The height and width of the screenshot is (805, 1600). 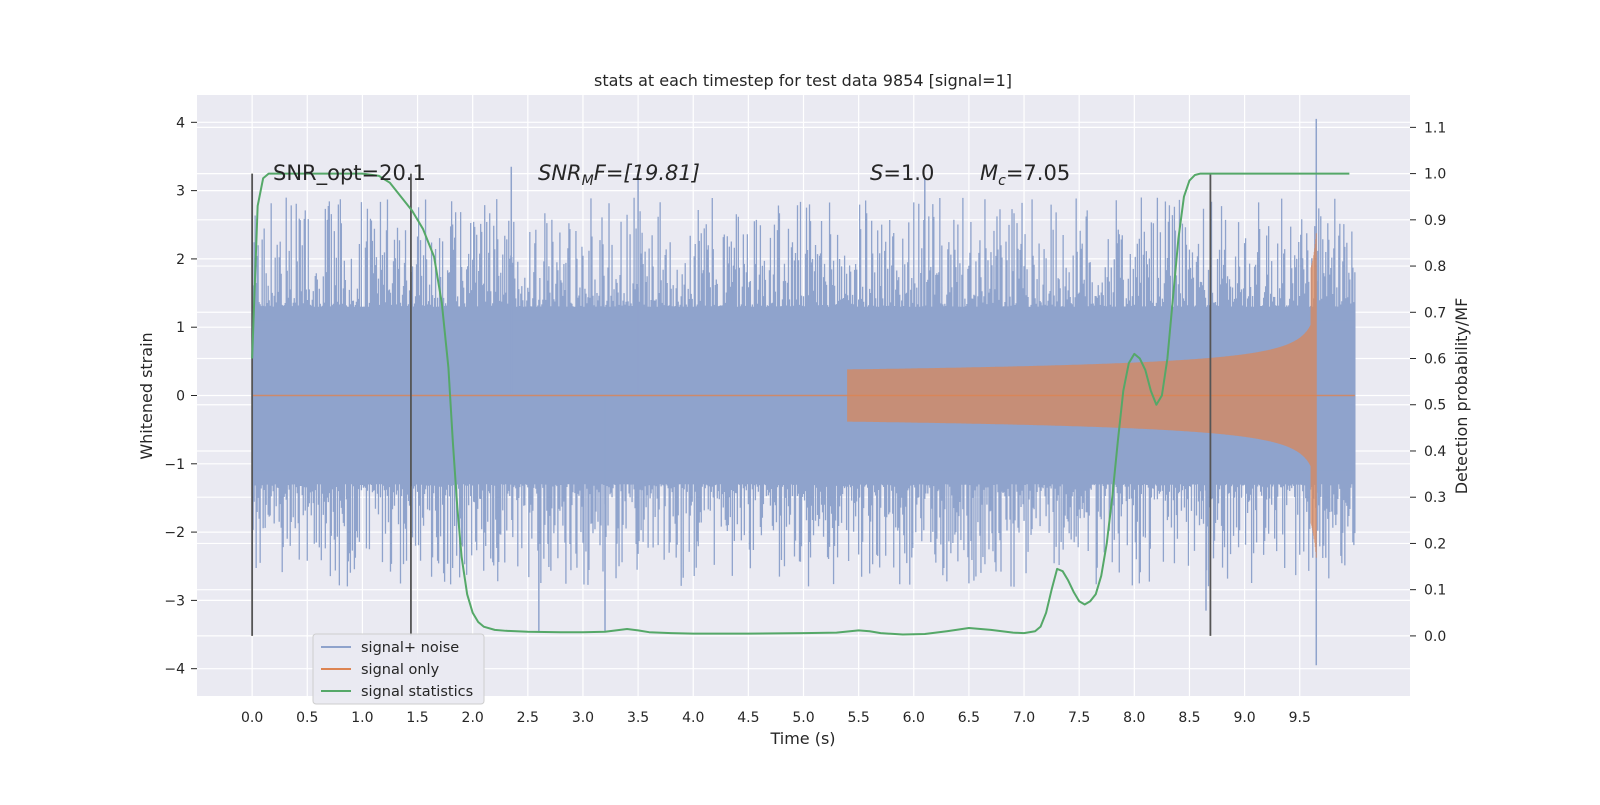 I want to click on y-right-tick-label: 0.9, so click(x=1435, y=221).